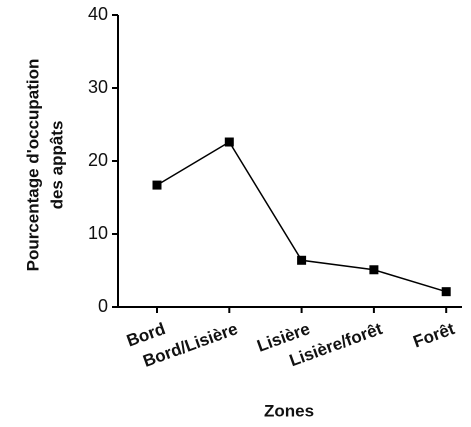  What do you see at coordinates (98, 14) in the screenshot?
I see `y-tick-label: 40` at bounding box center [98, 14].